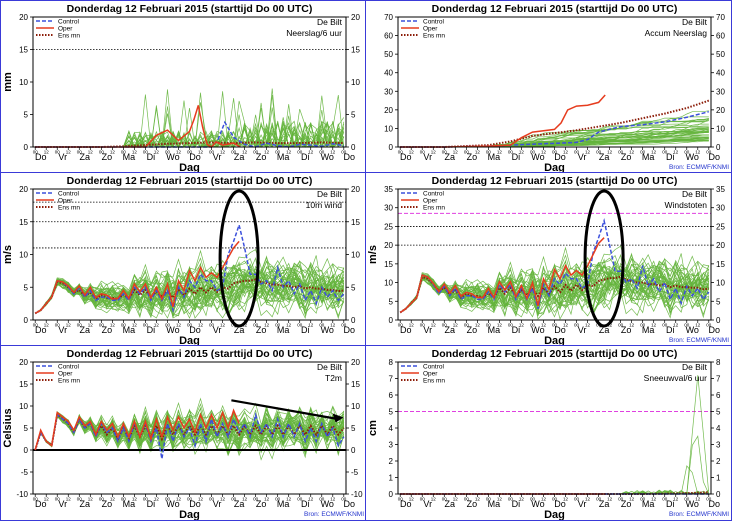 Image resolution: width=732 pixels, height=521 pixels. Describe the element at coordinates (388, 226) in the screenshot. I see `gust-ytick-label-left: 25` at that location.